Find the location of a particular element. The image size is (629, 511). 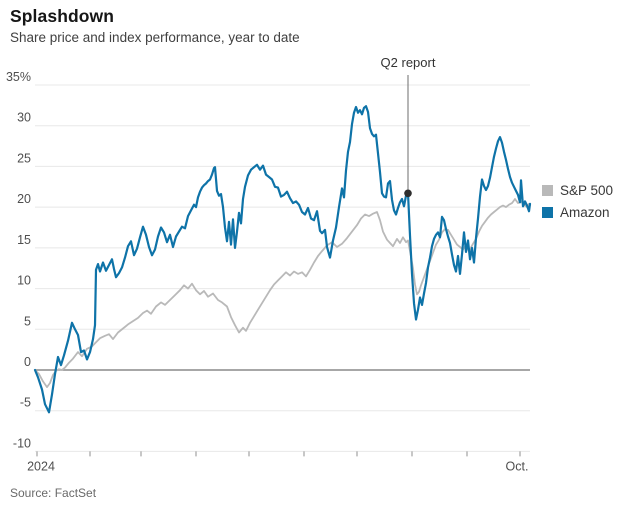

sp500-swatch-icon is located at coordinates (547, 190).